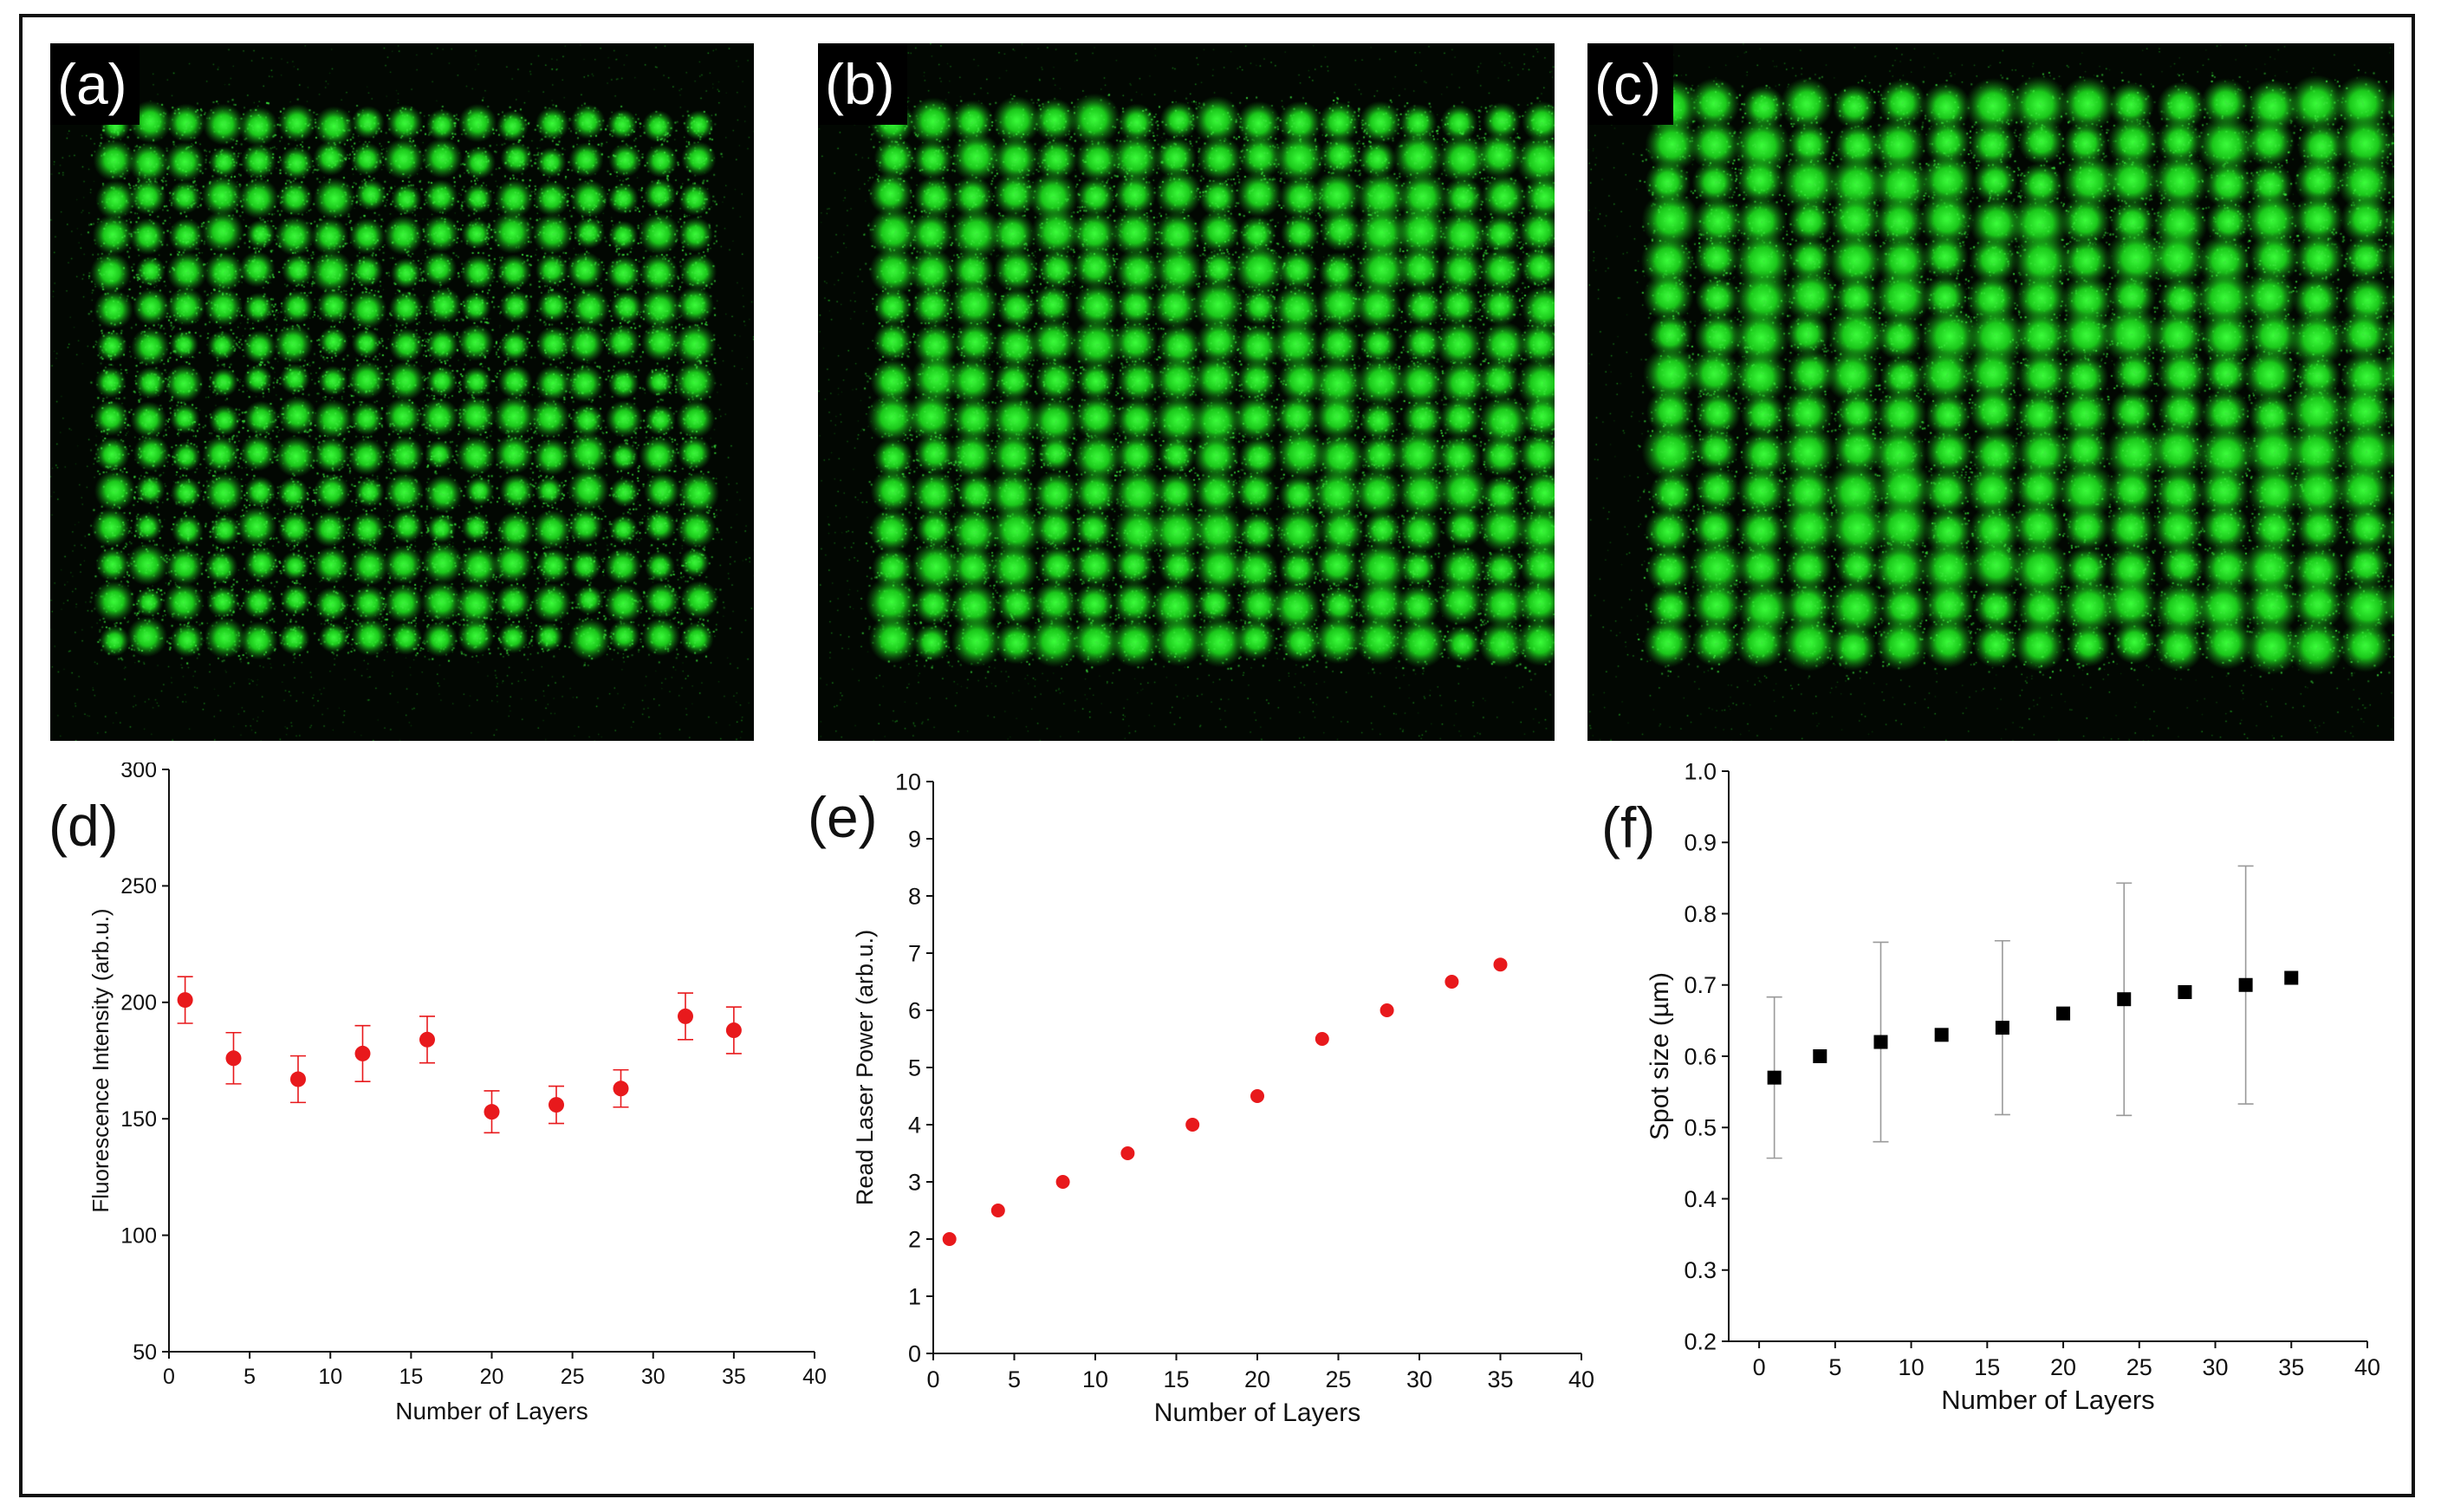 This screenshot has width=2441, height=1512. I want to click on y-tick-label: 100, so click(138, 1235).